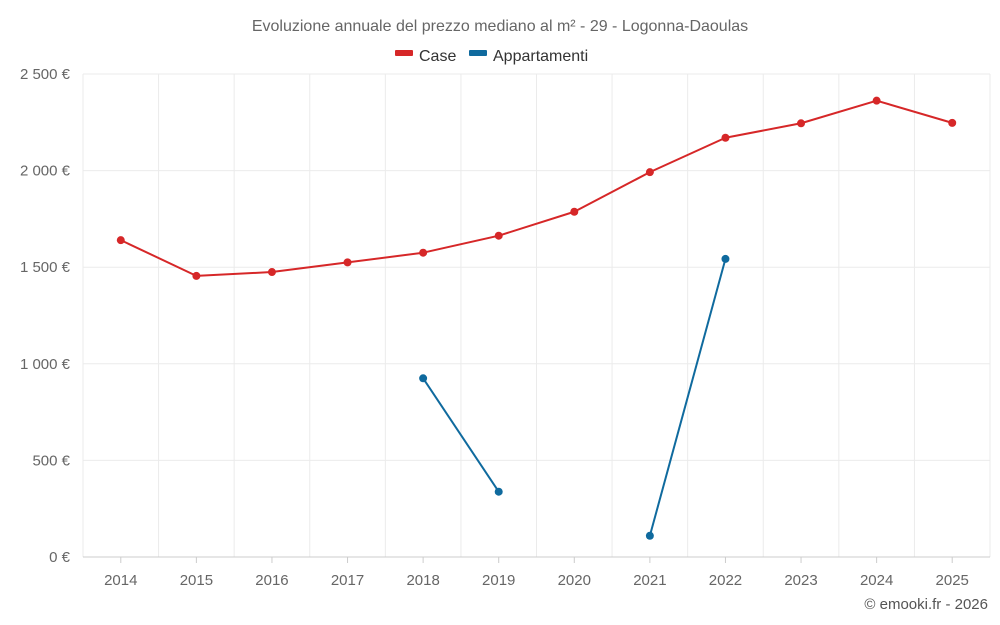 The height and width of the screenshot is (625, 1000). What do you see at coordinates (574, 580) in the screenshot?
I see `x-tick-label-2020: 2020` at bounding box center [574, 580].